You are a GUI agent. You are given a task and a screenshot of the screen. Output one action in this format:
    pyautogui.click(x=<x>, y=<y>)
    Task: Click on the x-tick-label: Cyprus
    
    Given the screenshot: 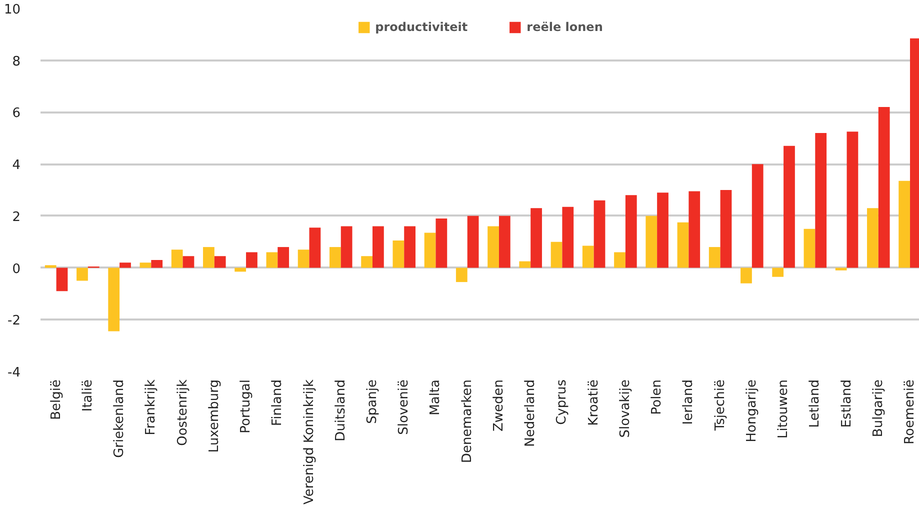 What is the action you would take?
    pyautogui.click(x=562, y=402)
    